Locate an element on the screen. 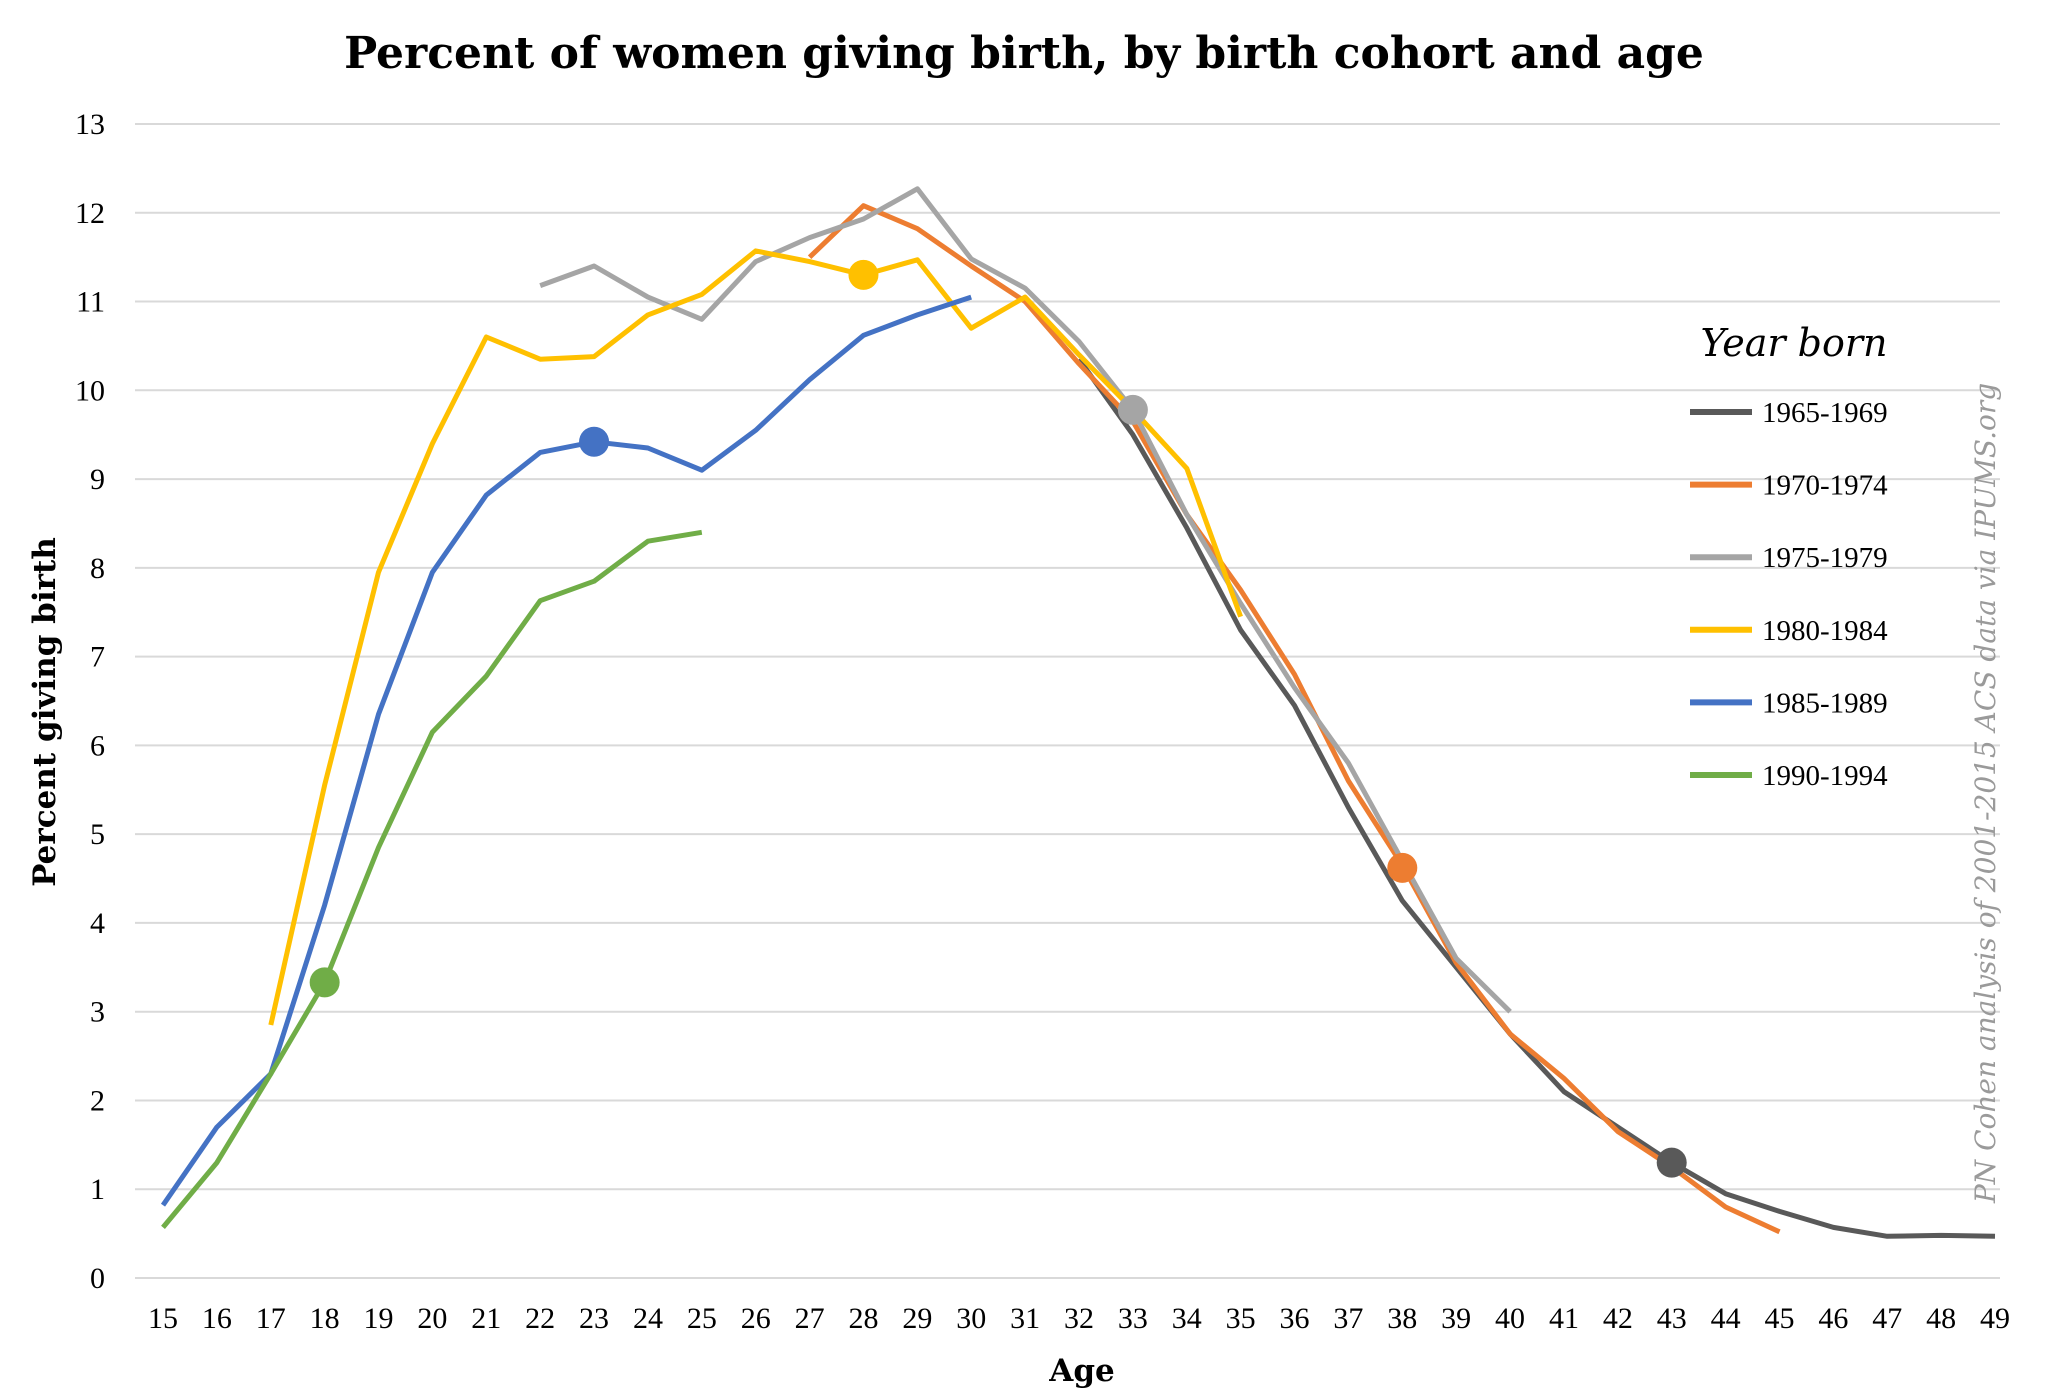 The width and height of the screenshot is (2048, 1396). x-tick-label: 18 is located at coordinates (325, 1318).